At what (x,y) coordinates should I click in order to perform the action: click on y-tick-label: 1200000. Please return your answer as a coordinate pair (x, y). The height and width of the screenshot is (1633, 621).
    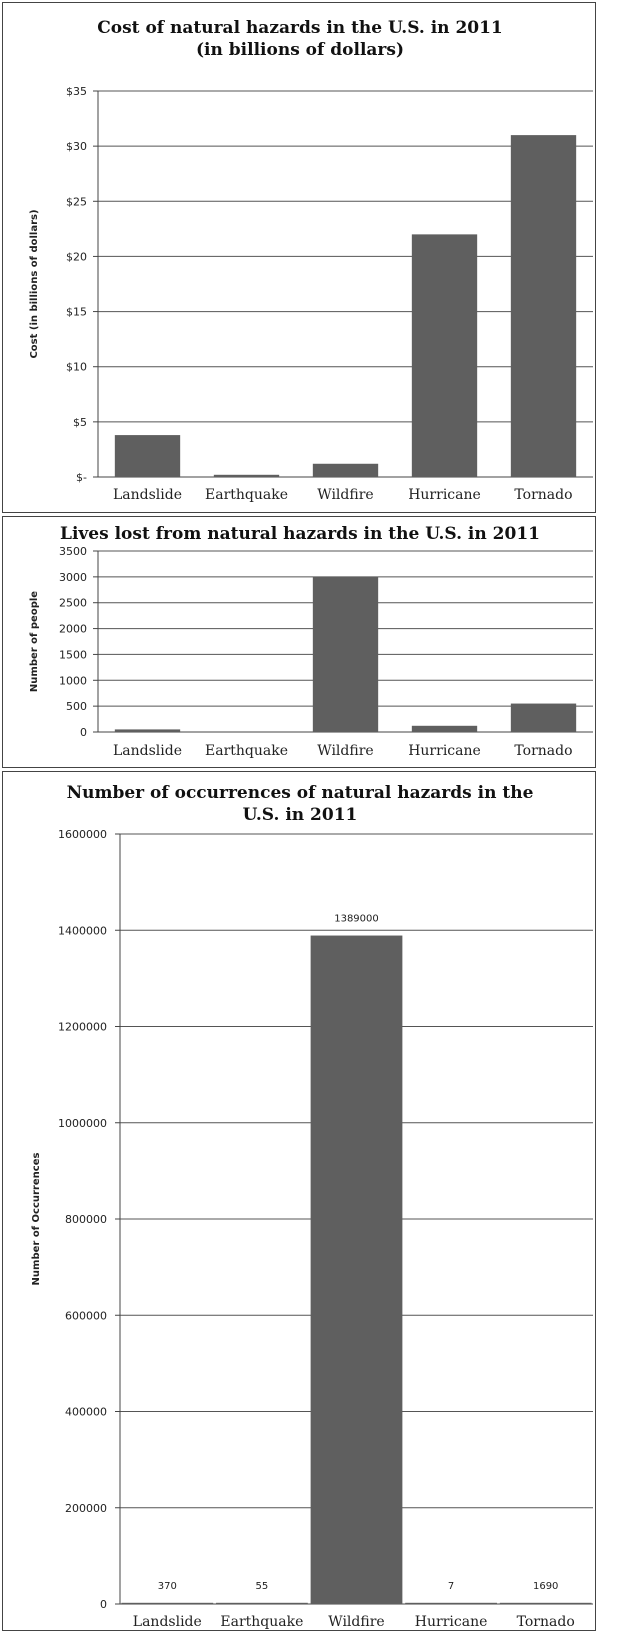
    Looking at the image, I should click on (82, 1027).